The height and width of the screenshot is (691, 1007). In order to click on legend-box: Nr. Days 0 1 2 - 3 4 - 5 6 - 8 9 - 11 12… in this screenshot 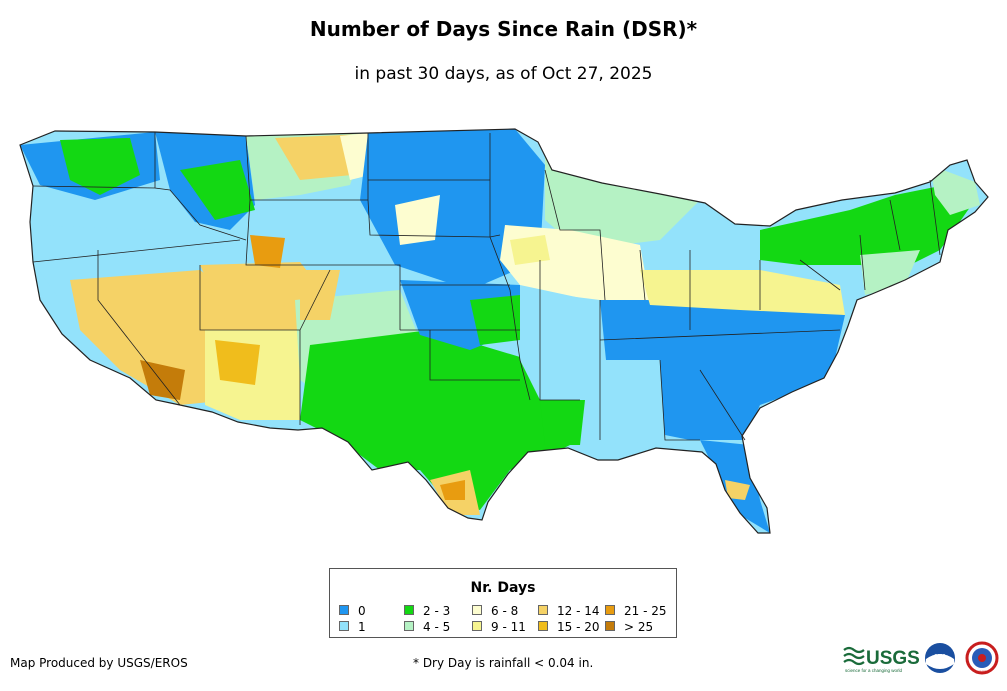, I will do `click(503, 603)`.